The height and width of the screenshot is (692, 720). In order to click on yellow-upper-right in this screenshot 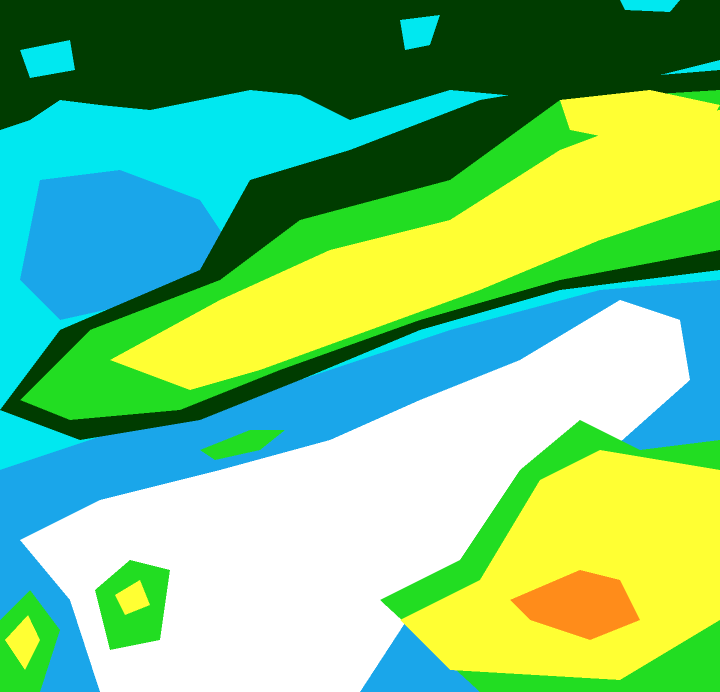, I will do `click(640, 115)`.